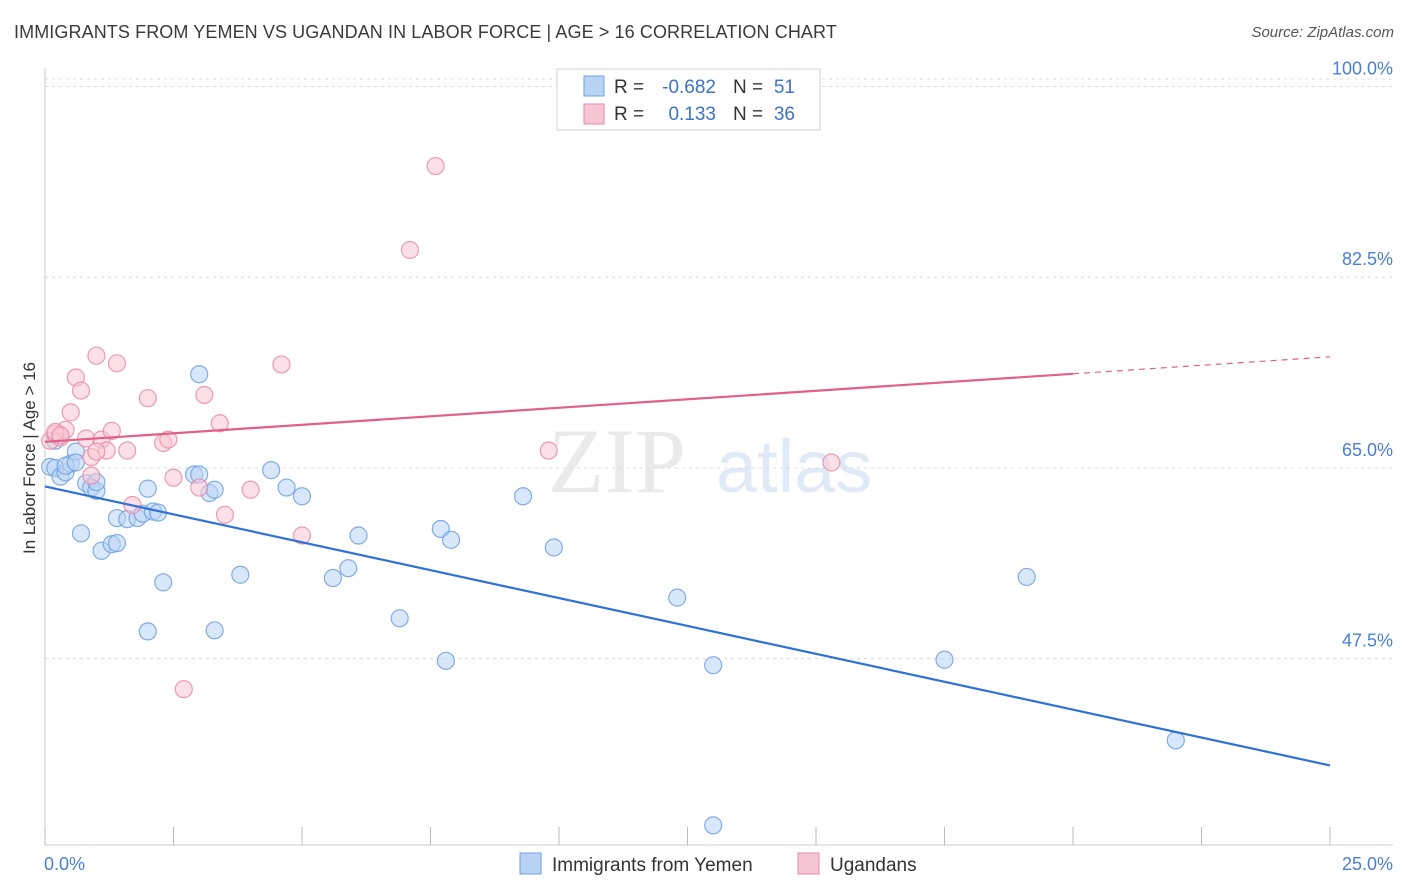  Describe the element at coordinates (1322, 32) in the screenshot. I see `source-label: Source: ZipAtlas.com` at that location.